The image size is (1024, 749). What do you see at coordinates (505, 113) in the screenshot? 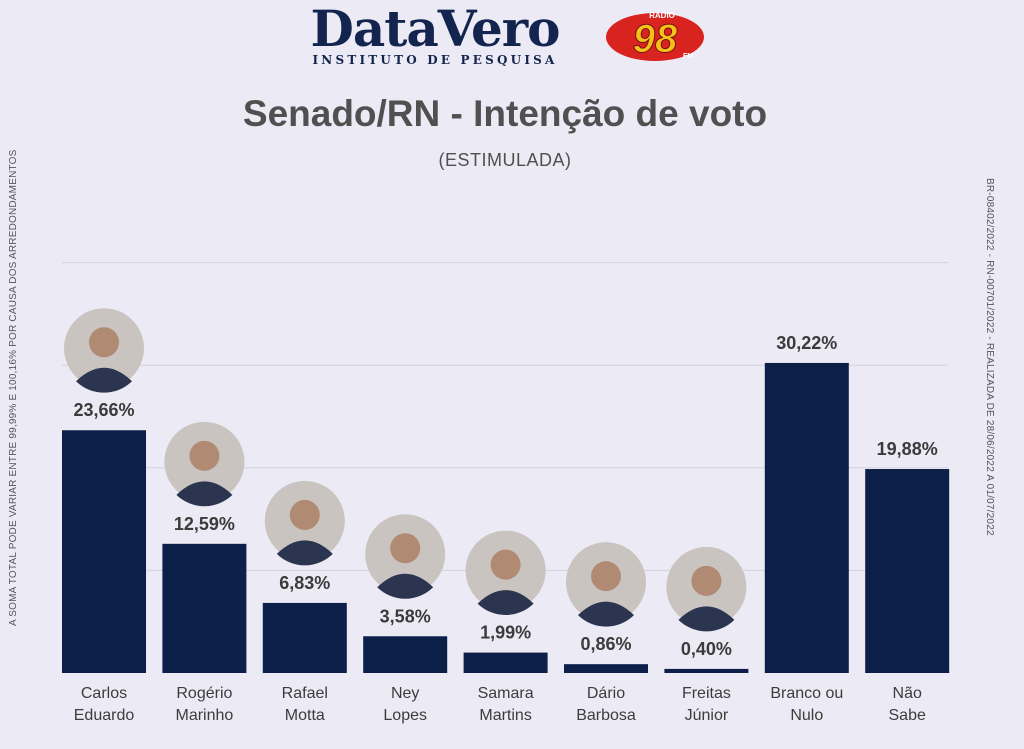
I see `chart-title: Senado/RN - Intenção de voto` at bounding box center [505, 113].